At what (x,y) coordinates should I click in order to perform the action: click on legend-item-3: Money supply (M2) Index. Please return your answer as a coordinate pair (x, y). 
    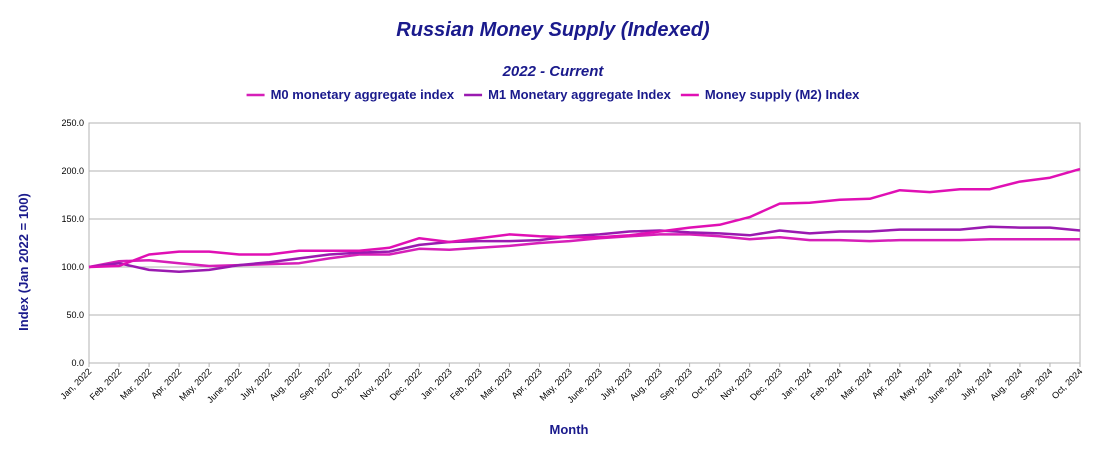
    Looking at the image, I should click on (770, 94).